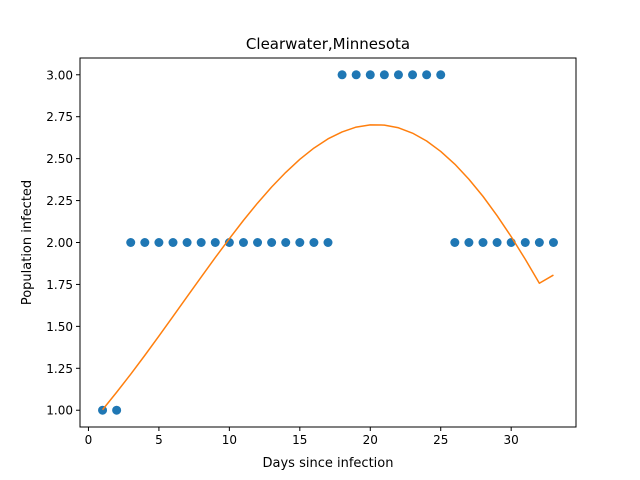  I want to click on chart-title: Clearwater,Minnesota, so click(328, 44).